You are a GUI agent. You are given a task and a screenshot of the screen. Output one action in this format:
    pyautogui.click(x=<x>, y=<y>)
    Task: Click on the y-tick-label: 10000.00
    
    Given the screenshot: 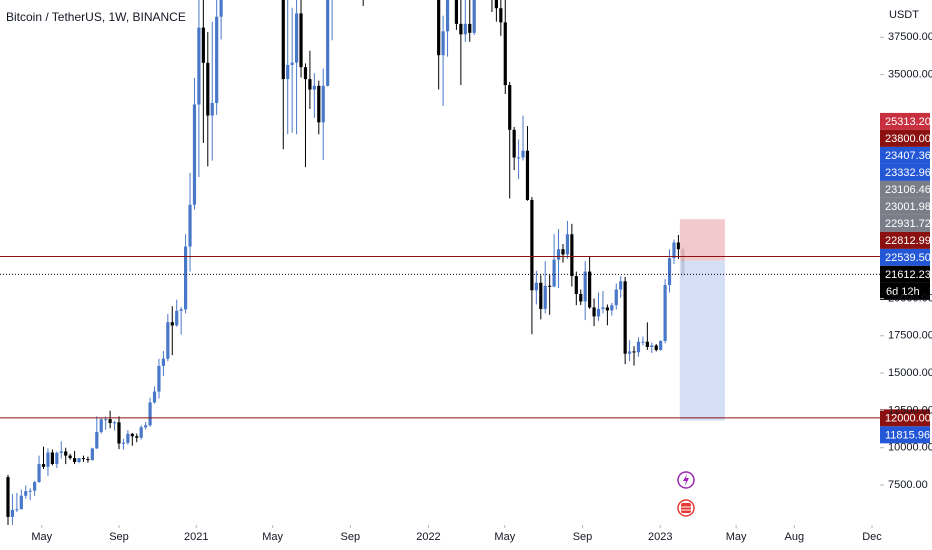 What is the action you would take?
    pyautogui.click(x=910, y=448)
    